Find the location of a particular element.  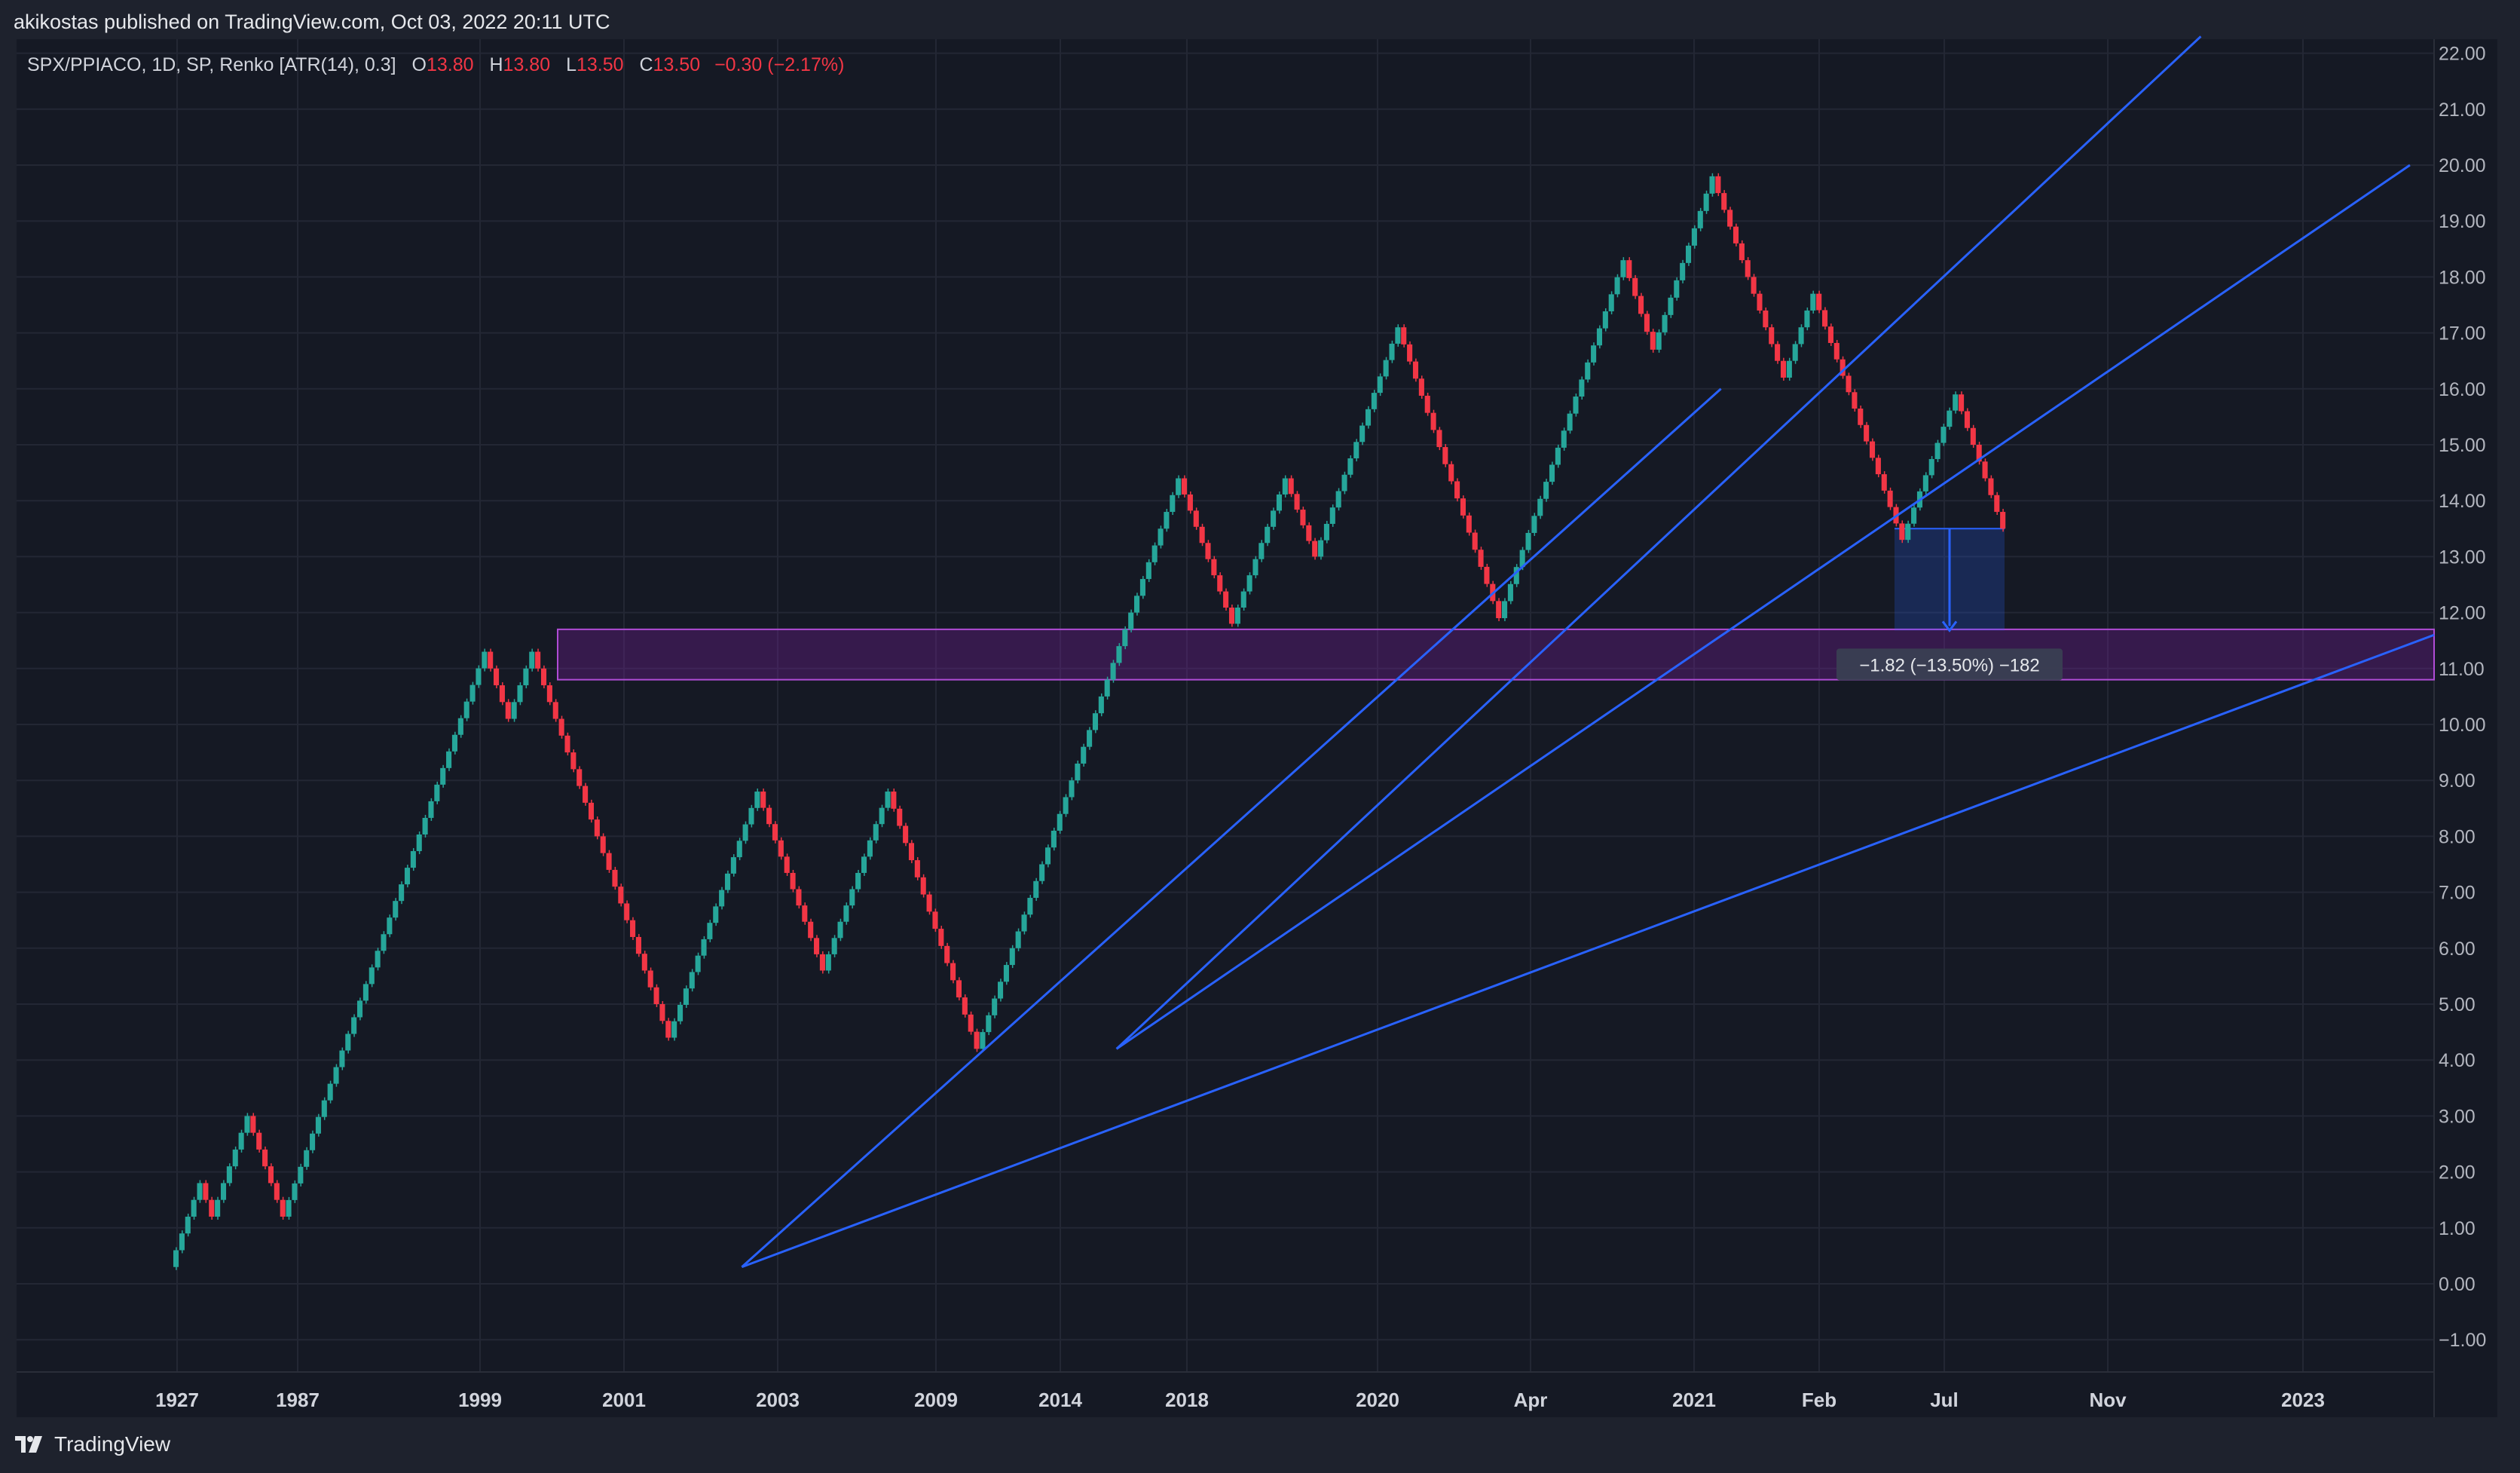

measure-label: −1.82 (−13.50%) −182 is located at coordinates (1949, 665).